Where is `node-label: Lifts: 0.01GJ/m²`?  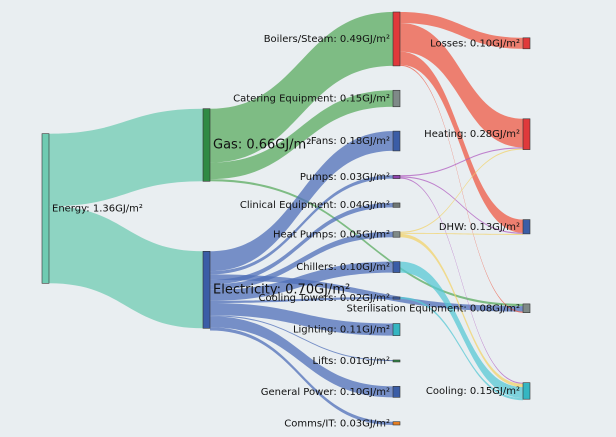 node-label: Lifts: 0.01GJ/m² is located at coordinates (351, 361).